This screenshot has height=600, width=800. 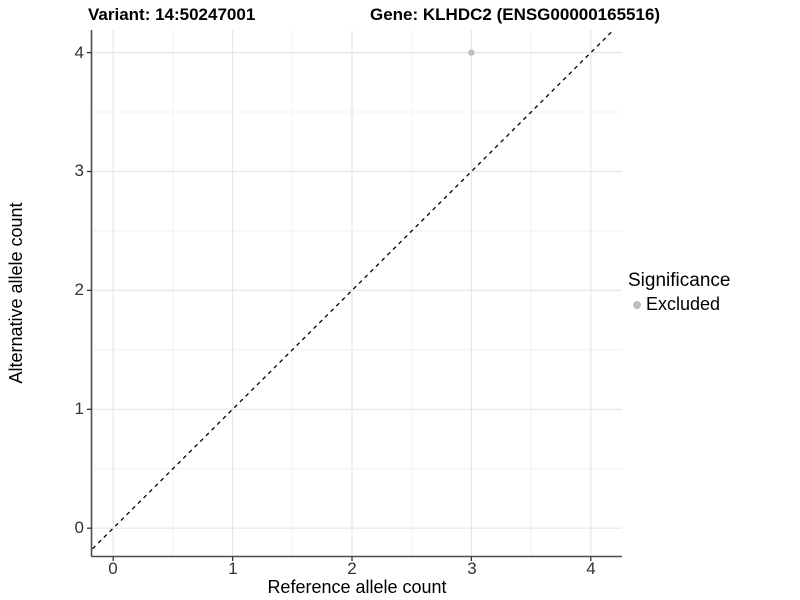 I want to click on y-tick-label-1: 1, so click(x=79, y=408).